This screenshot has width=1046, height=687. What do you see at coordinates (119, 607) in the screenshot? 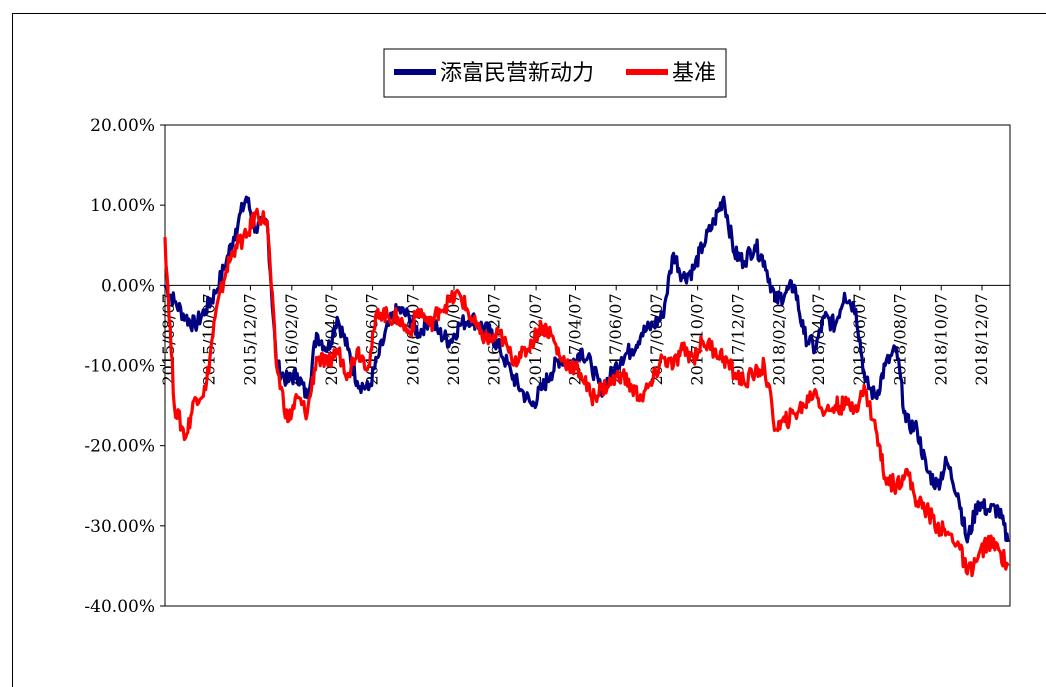
I see `y-tick-label: -40.00%` at bounding box center [119, 607].